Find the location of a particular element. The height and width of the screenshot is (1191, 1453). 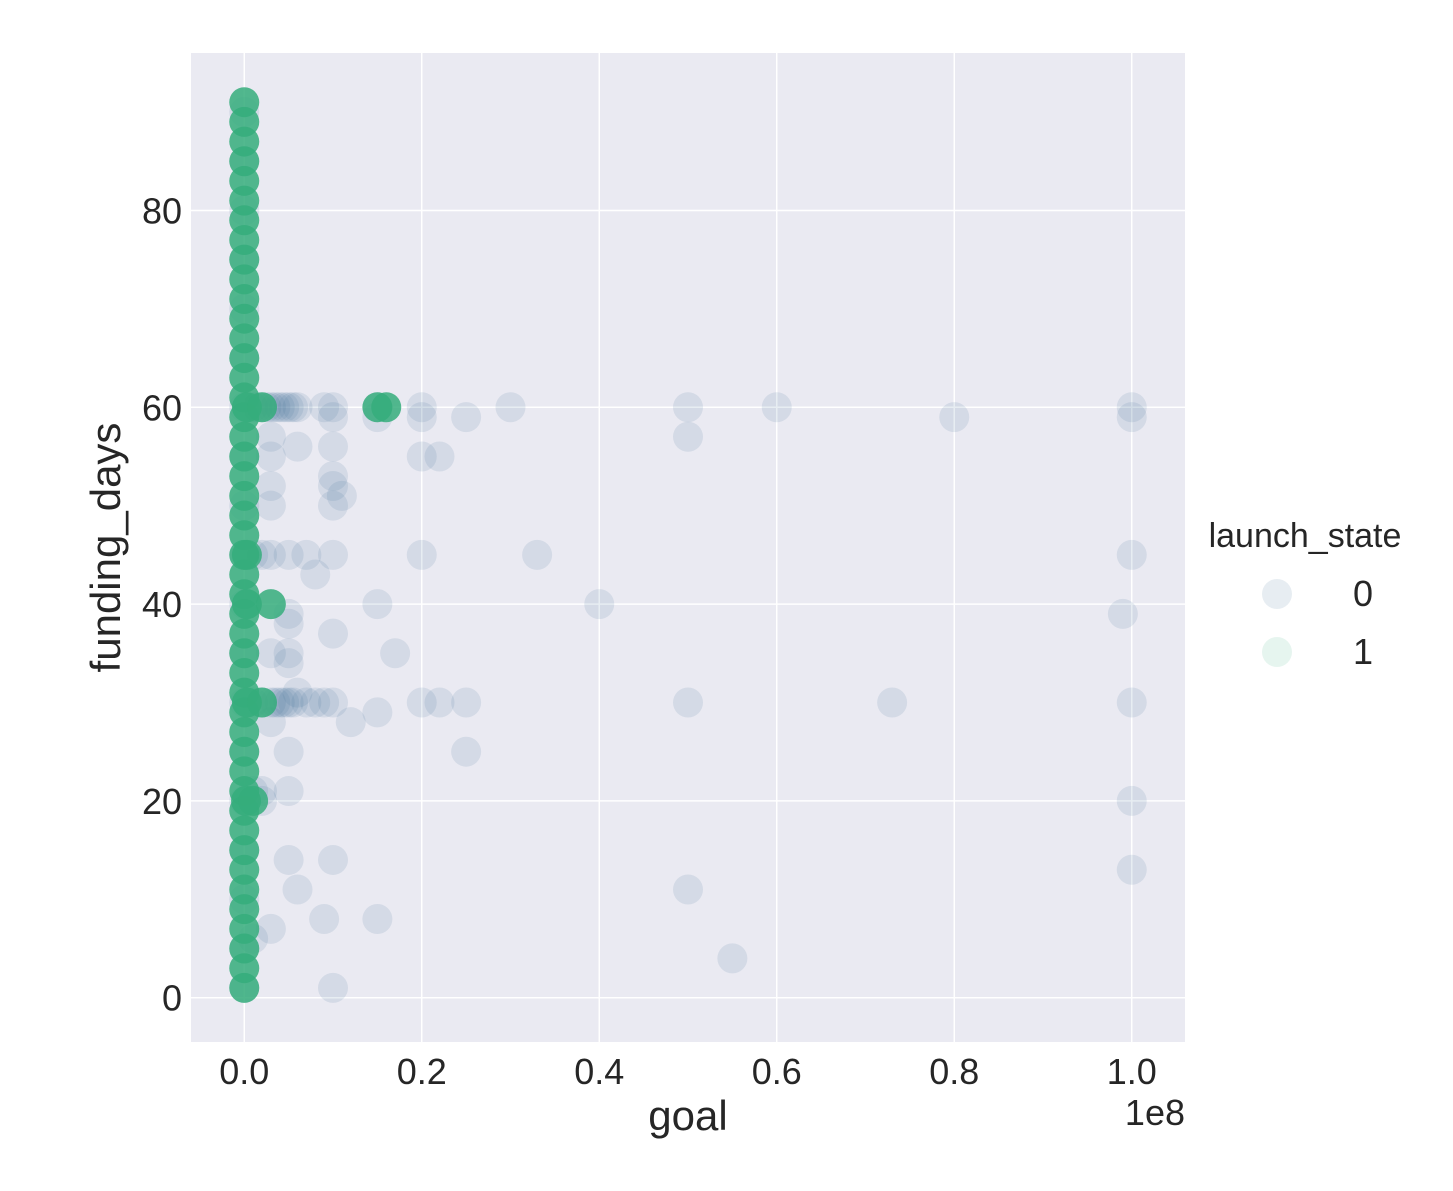

x-tick-label: 0.0 is located at coordinates (244, 1071).